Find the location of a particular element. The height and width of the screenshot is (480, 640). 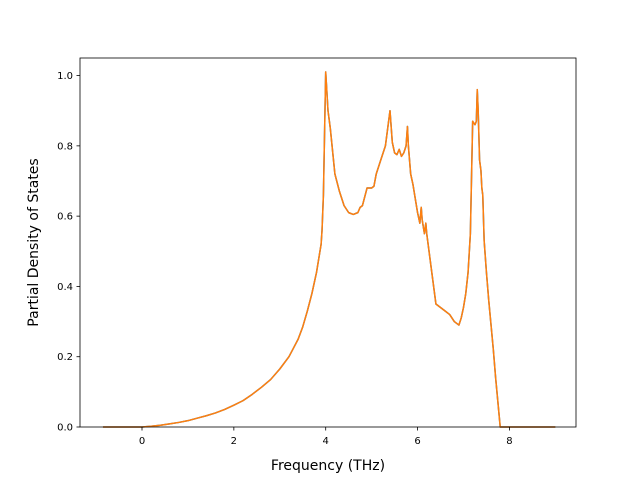

y-tick-label: 0.0 is located at coordinates (65, 428).